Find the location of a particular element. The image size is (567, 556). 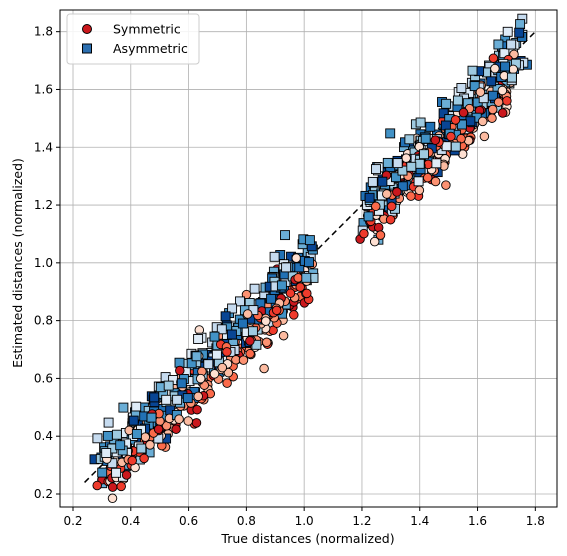

legend-asymmetric-marker is located at coordinates (87, 48).